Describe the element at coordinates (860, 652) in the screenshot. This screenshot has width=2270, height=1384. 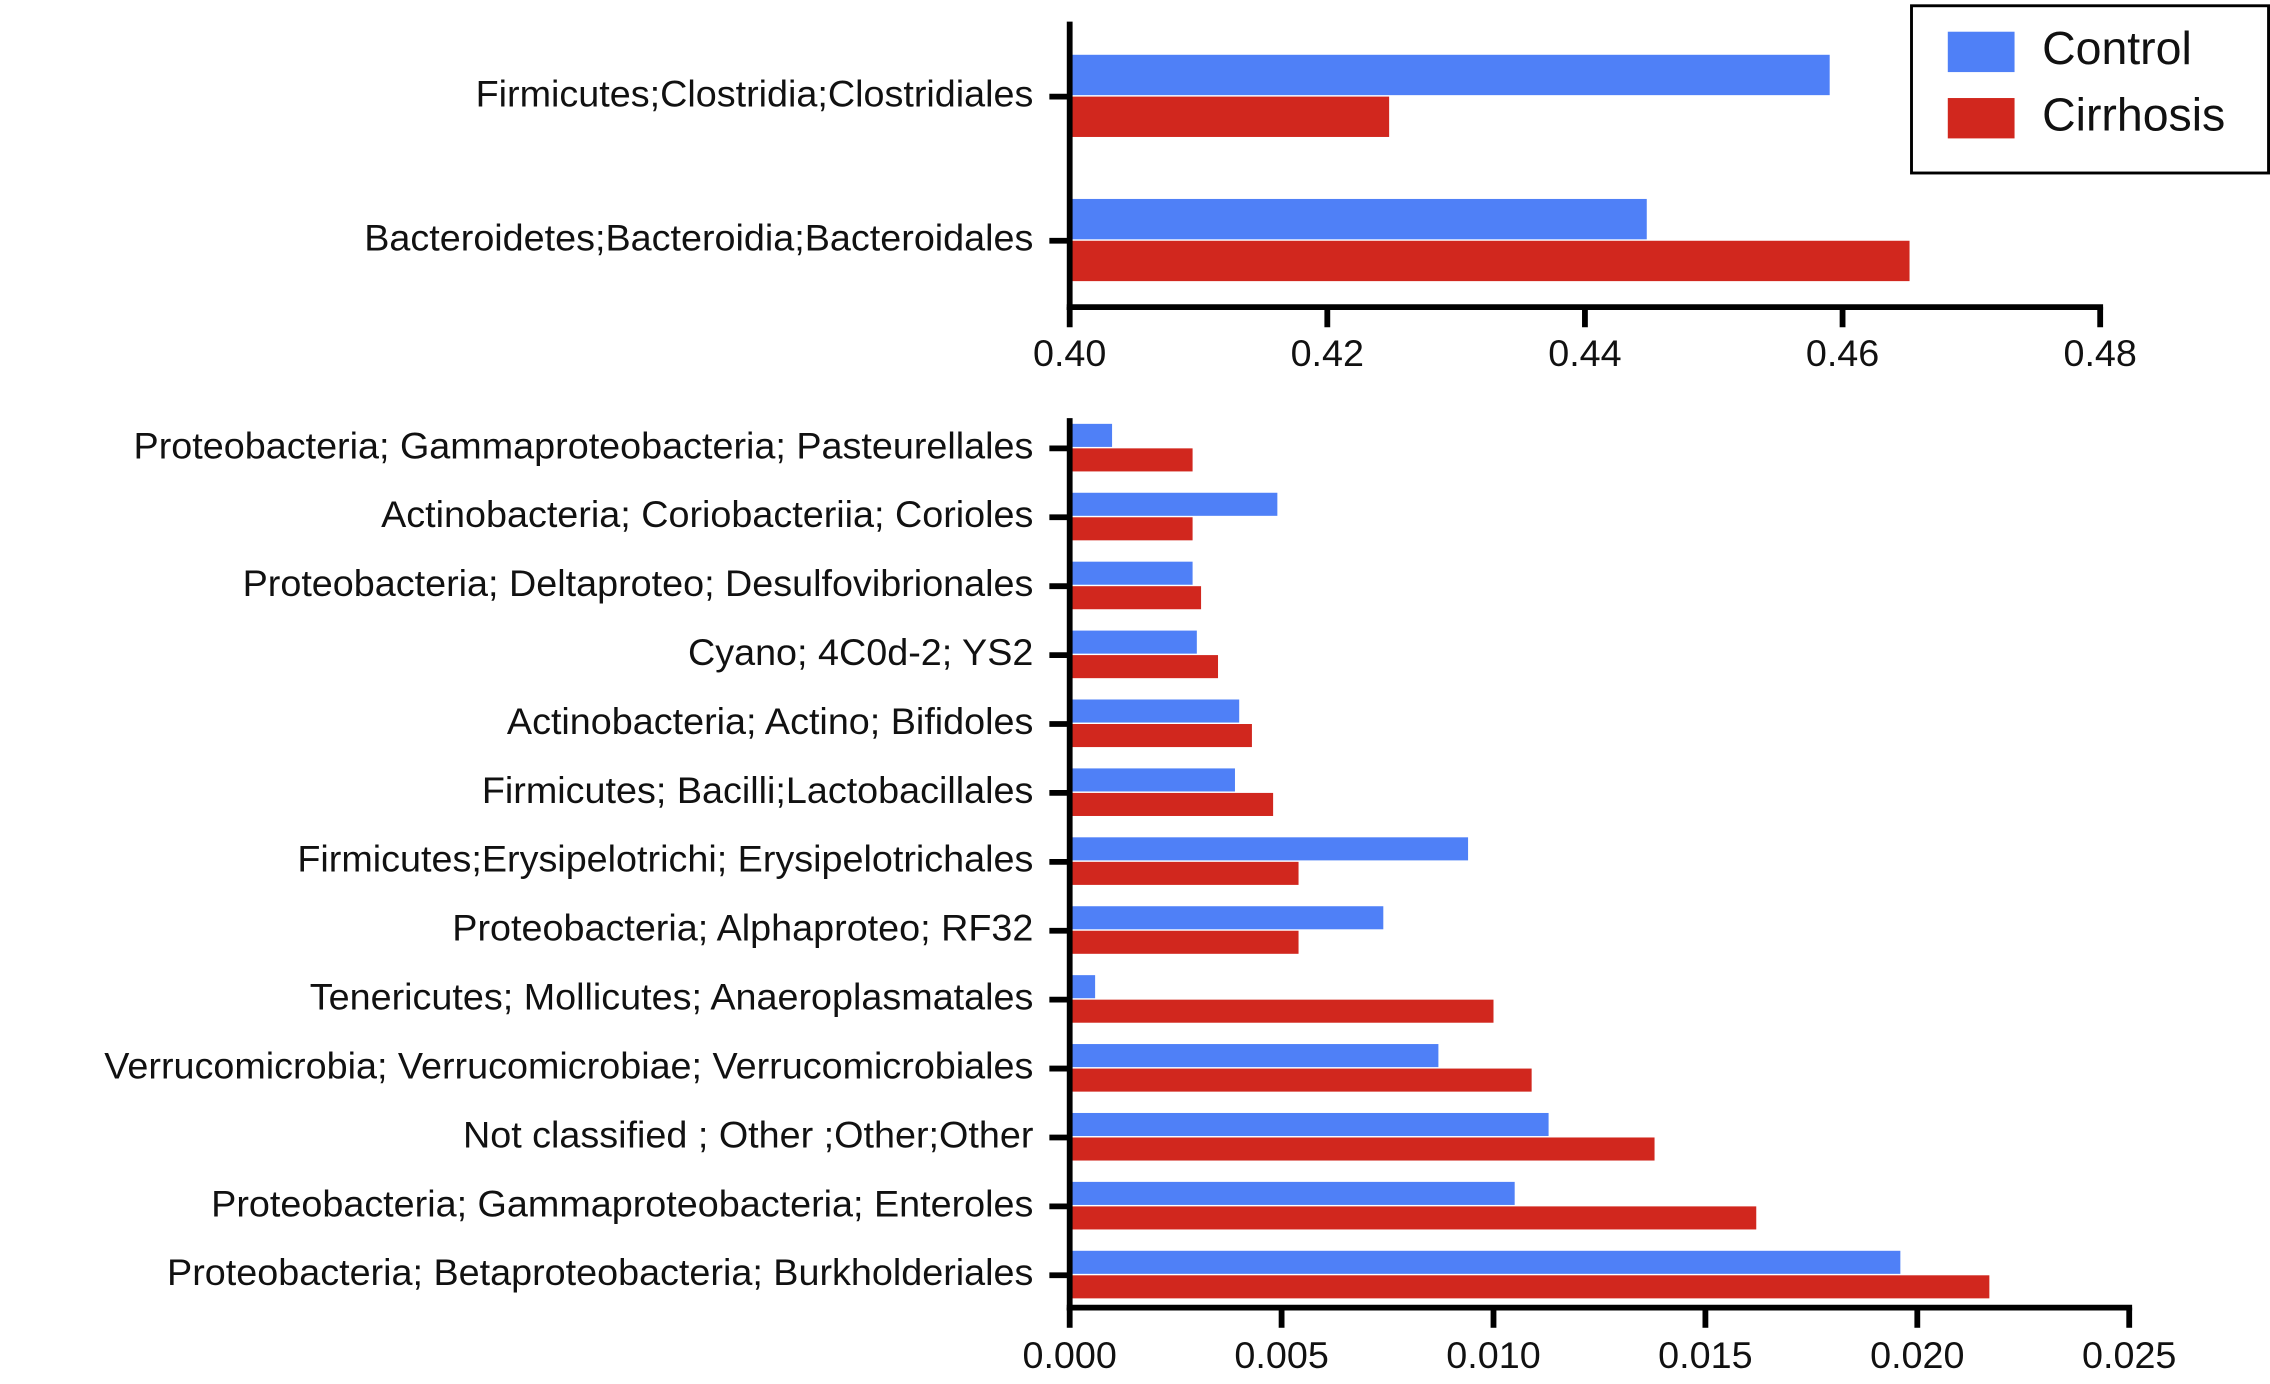
I see `y-tick-label: Cyano; 4C0d-2; YS2` at that location.